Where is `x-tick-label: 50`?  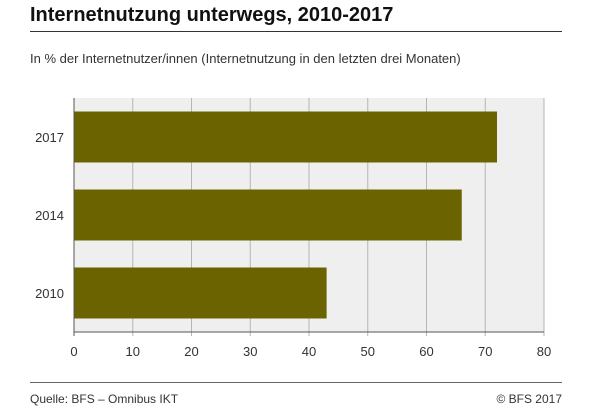
x-tick-label: 50 is located at coordinates (368, 351).